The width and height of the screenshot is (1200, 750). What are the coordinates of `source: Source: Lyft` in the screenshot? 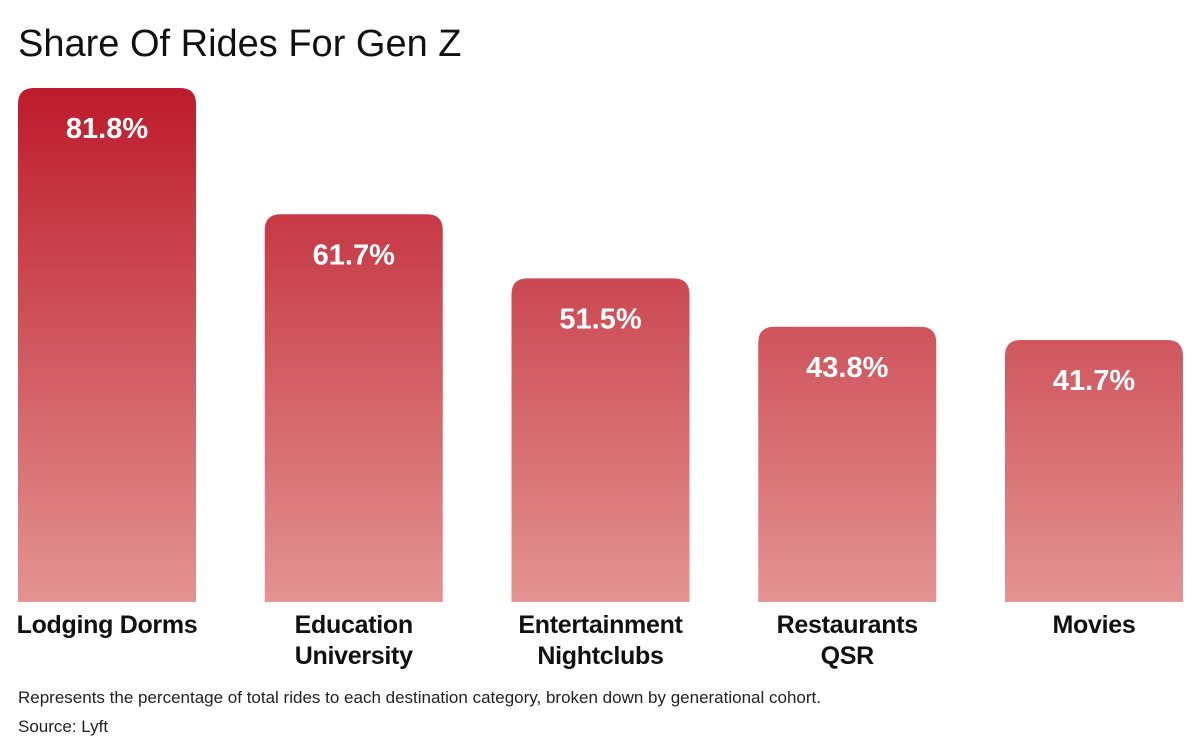 It's located at (63, 726).